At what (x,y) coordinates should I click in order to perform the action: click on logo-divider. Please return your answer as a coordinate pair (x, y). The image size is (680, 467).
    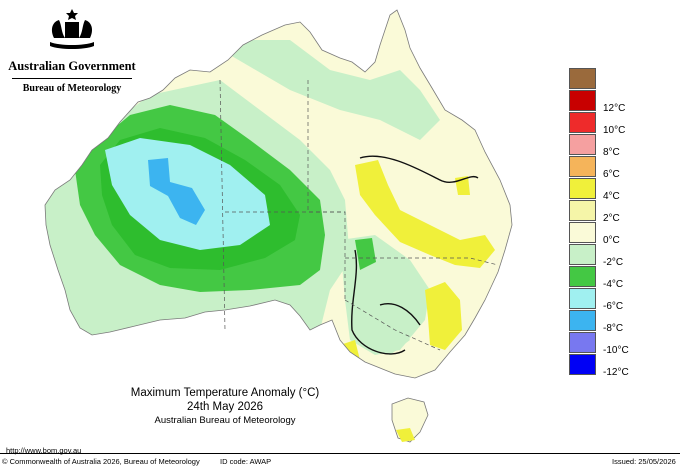
    Looking at the image, I should click on (72, 78).